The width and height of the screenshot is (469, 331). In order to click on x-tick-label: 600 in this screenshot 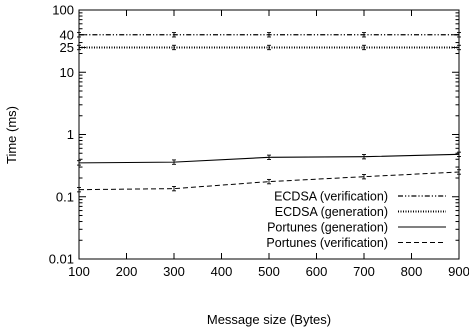, I will do `click(317, 271)`.